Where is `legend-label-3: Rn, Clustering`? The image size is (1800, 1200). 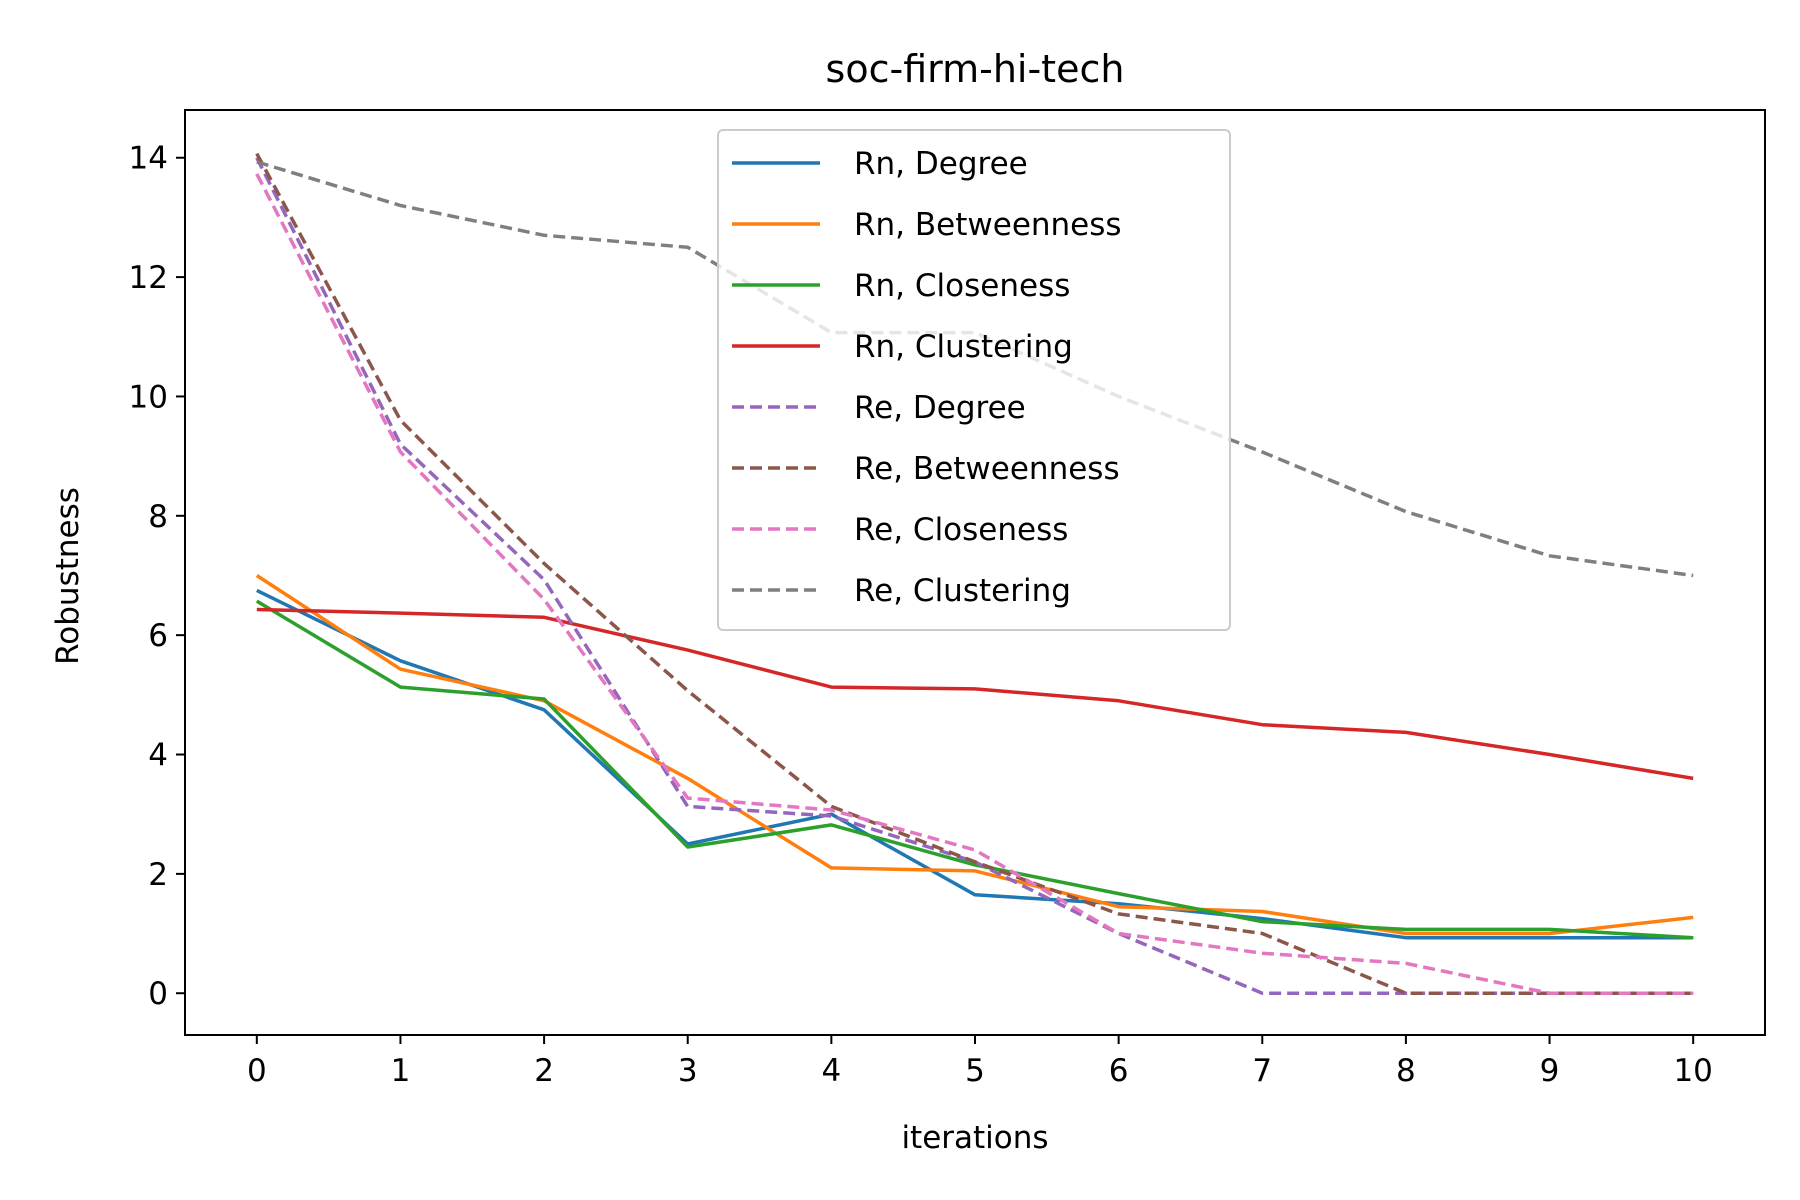 legend-label-3: Rn, Clustering is located at coordinates (963, 347).